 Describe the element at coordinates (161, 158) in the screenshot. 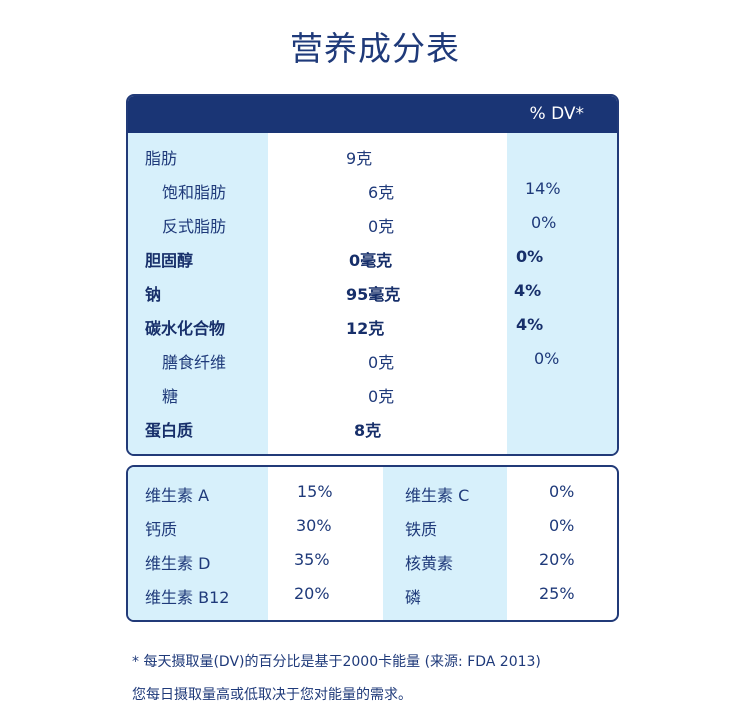

I see `nutrient-name: 脂肪` at that location.